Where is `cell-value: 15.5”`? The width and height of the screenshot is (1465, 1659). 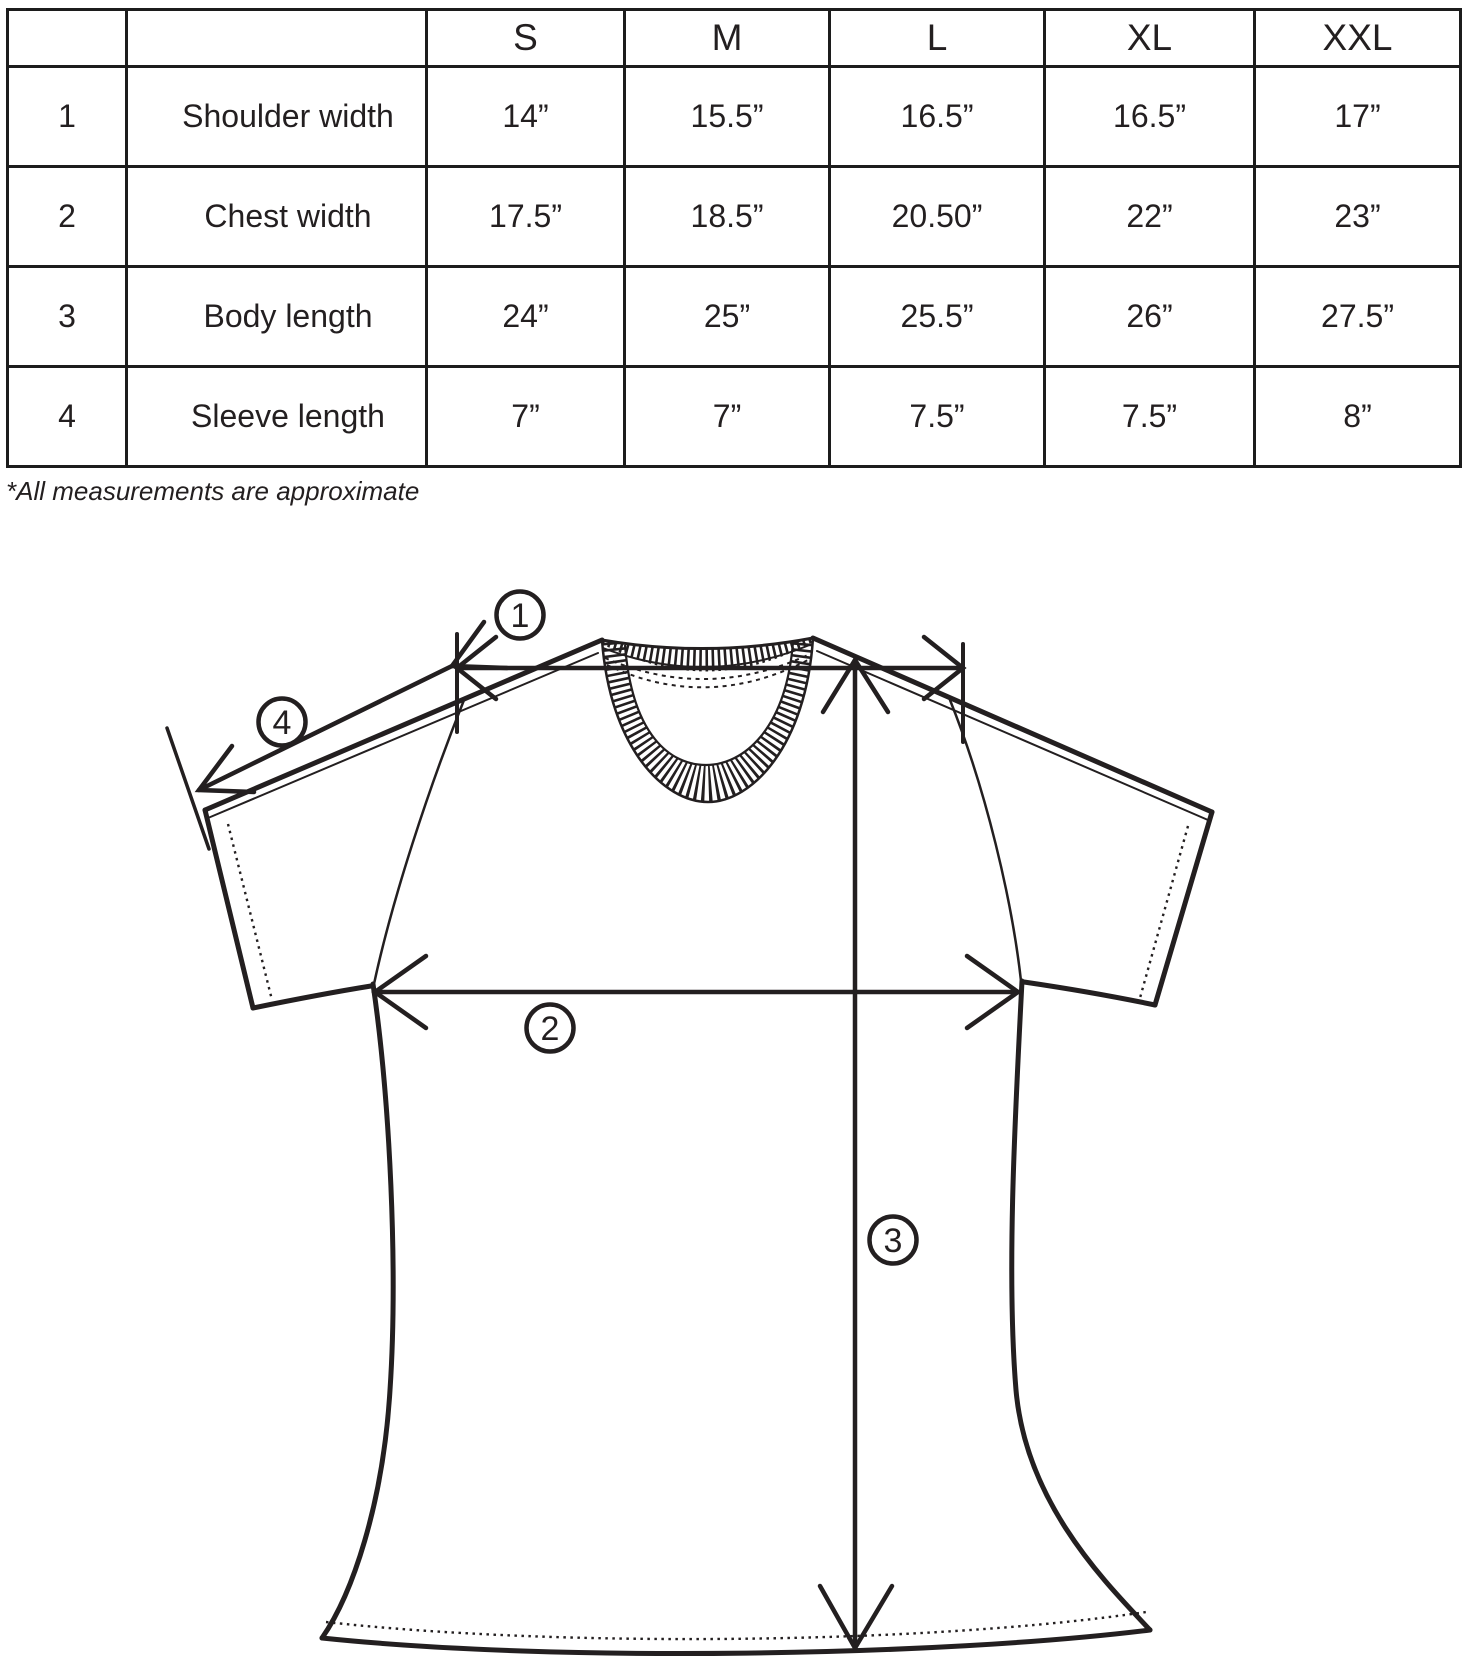
cell-value: 15.5” is located at coordinates (727, 116).